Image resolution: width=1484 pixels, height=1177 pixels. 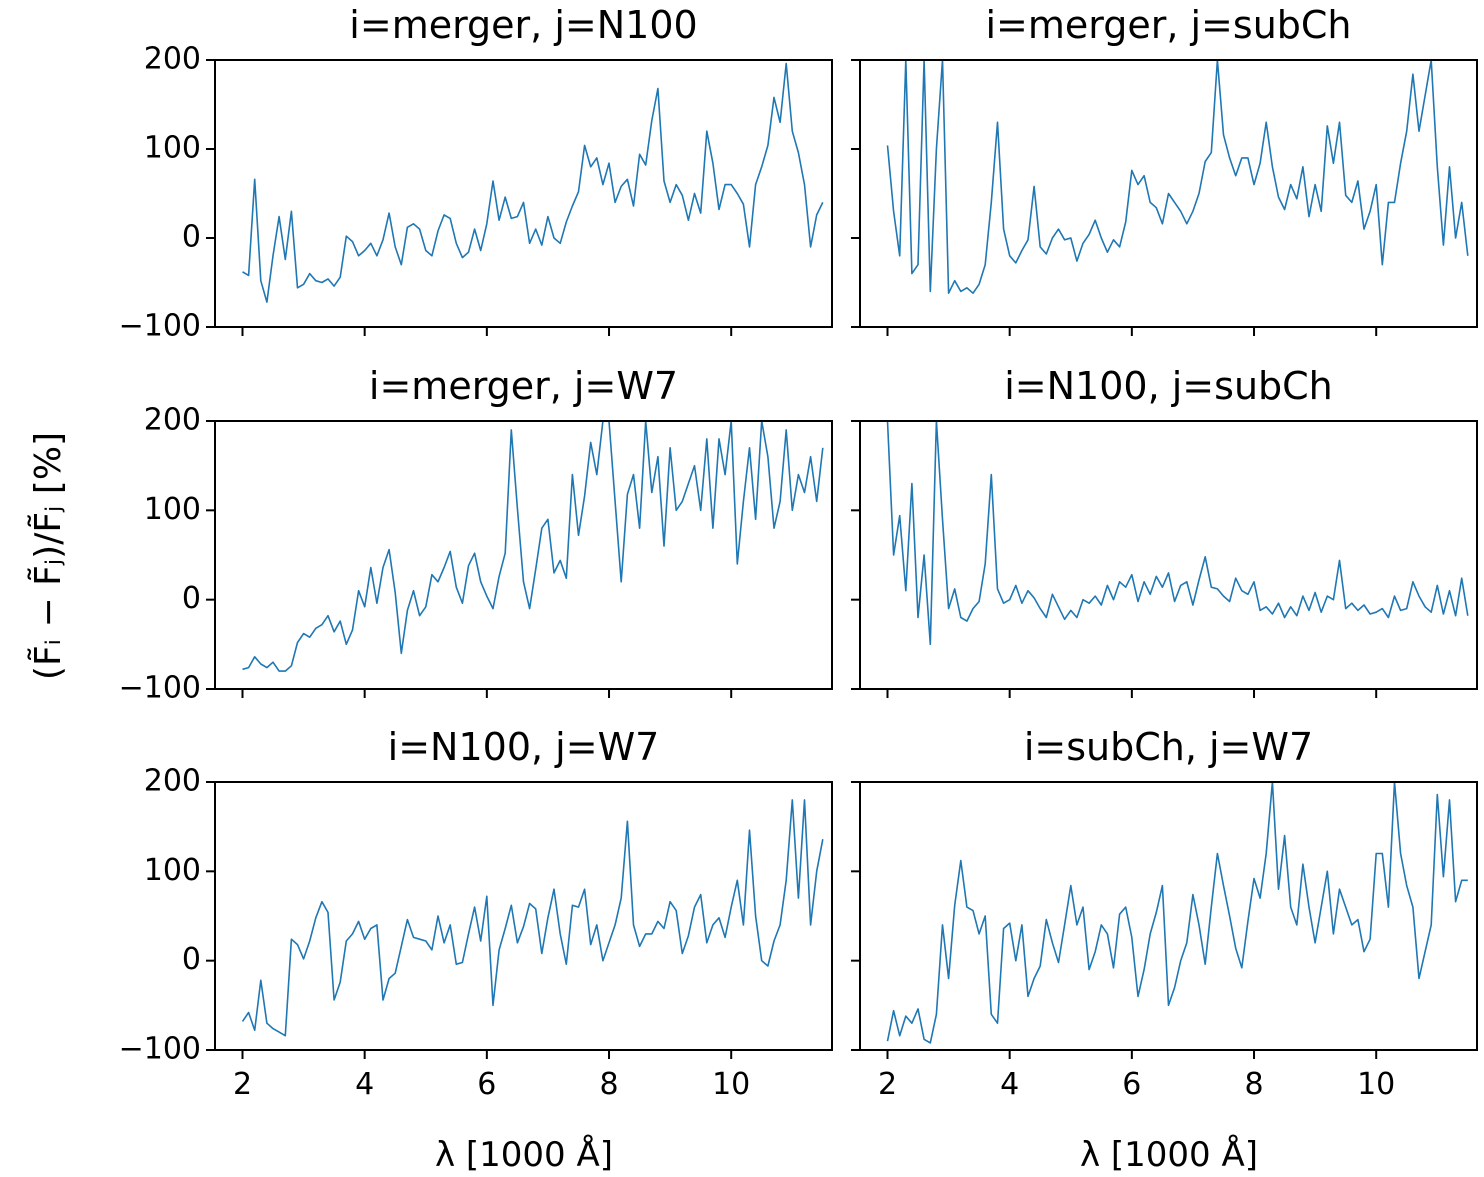 What do you see at coordinates (523, 386) in the screenshot?
I see `panel-title: i=merger, j=W7` at bounding box center [523, 386].